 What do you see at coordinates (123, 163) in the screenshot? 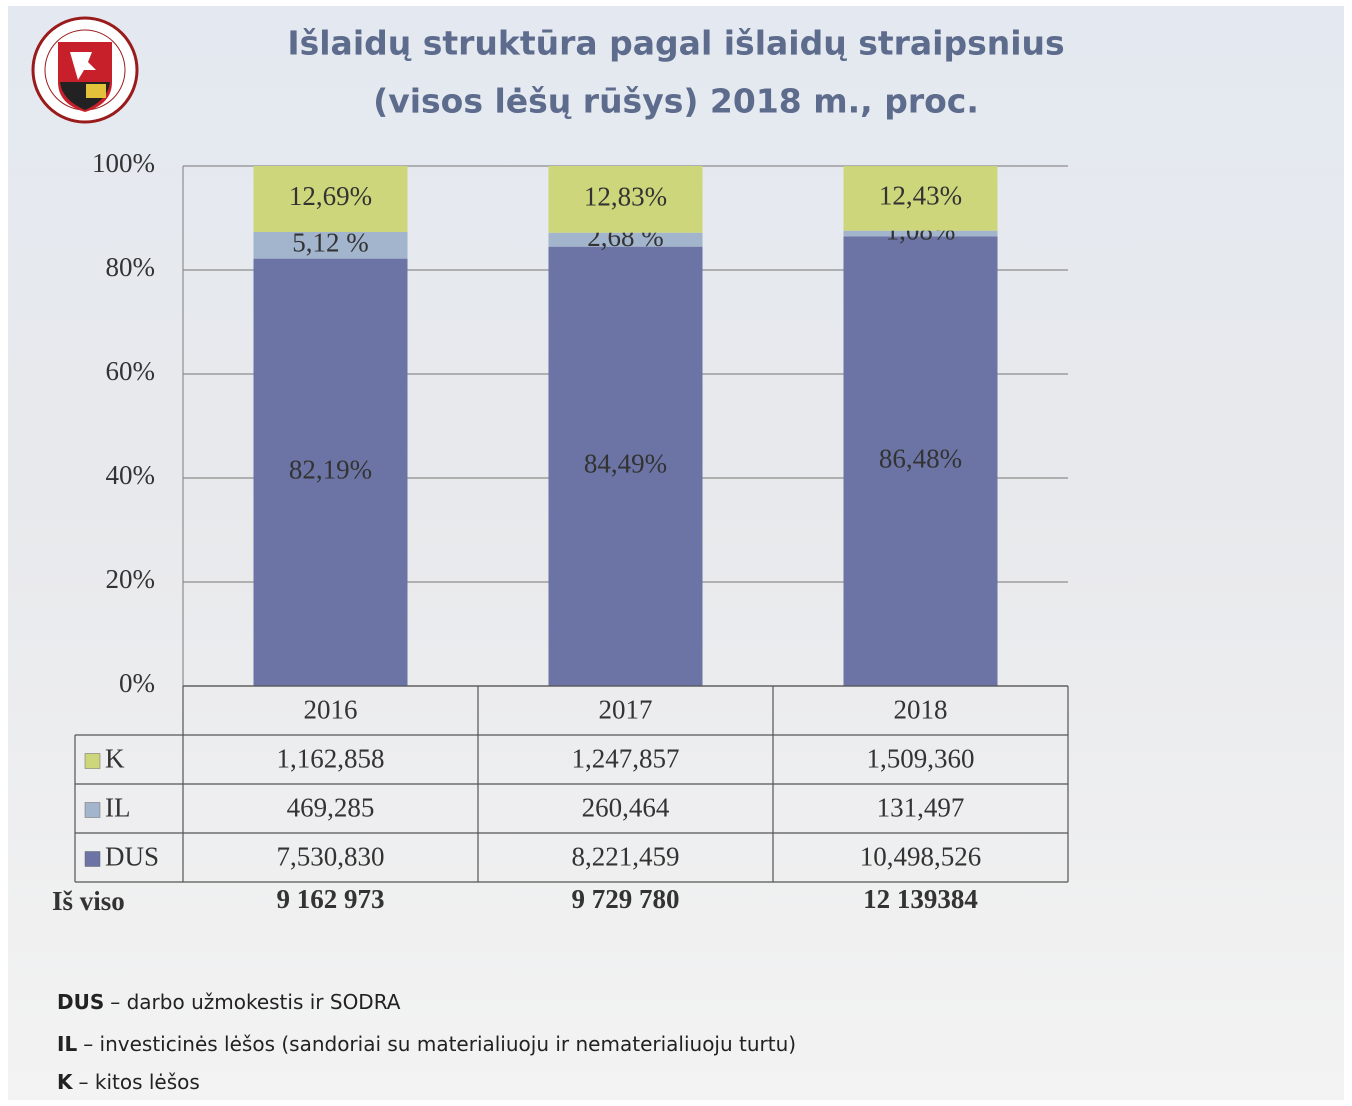
I see `y-tick-label: 100%` at bounding box center [123, 163].